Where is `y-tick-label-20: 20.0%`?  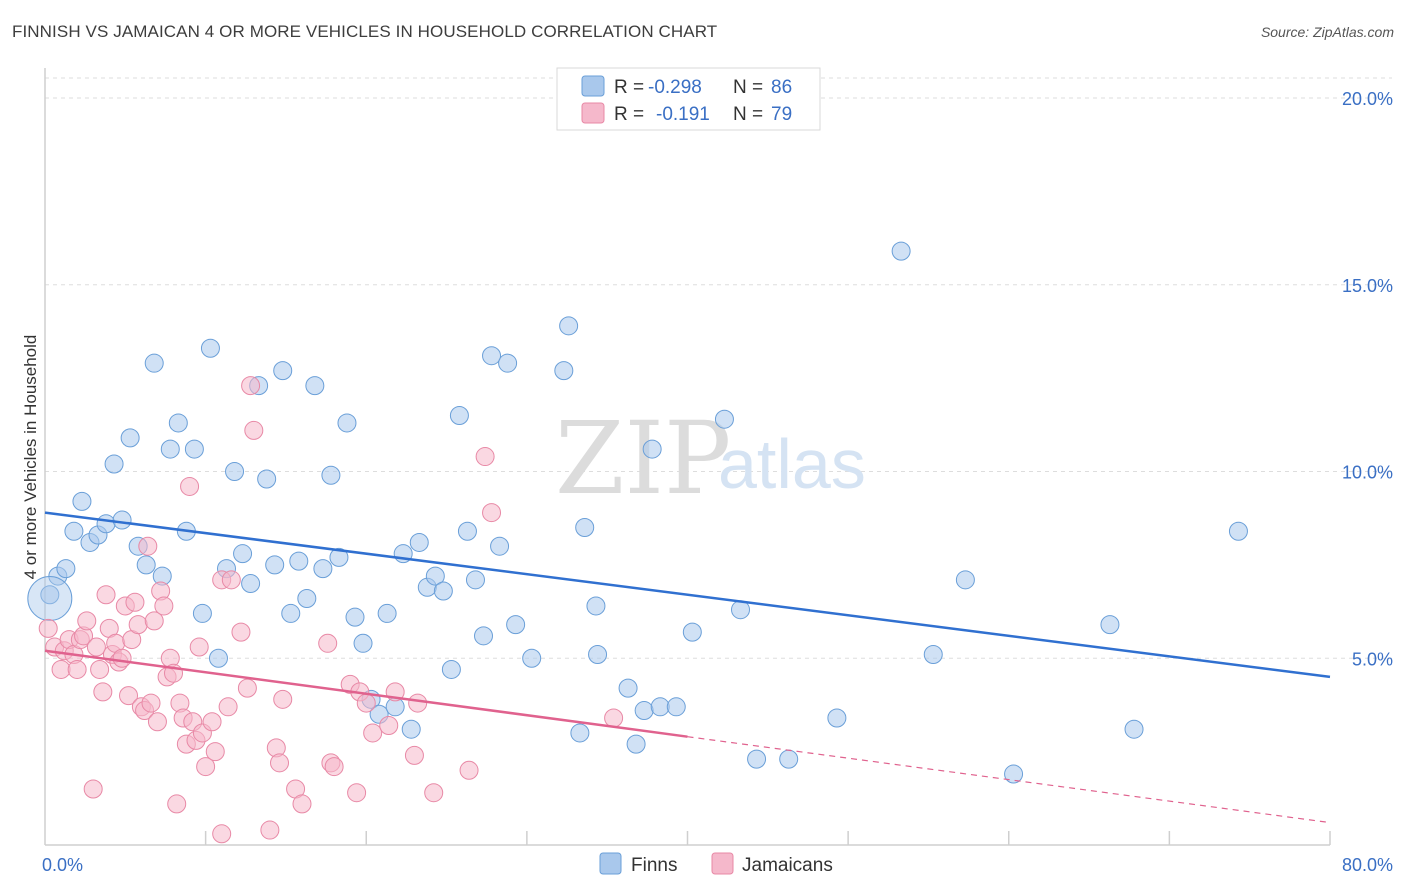 y-tick-label-20: 20.0% is located at coordinates (1367, 99).